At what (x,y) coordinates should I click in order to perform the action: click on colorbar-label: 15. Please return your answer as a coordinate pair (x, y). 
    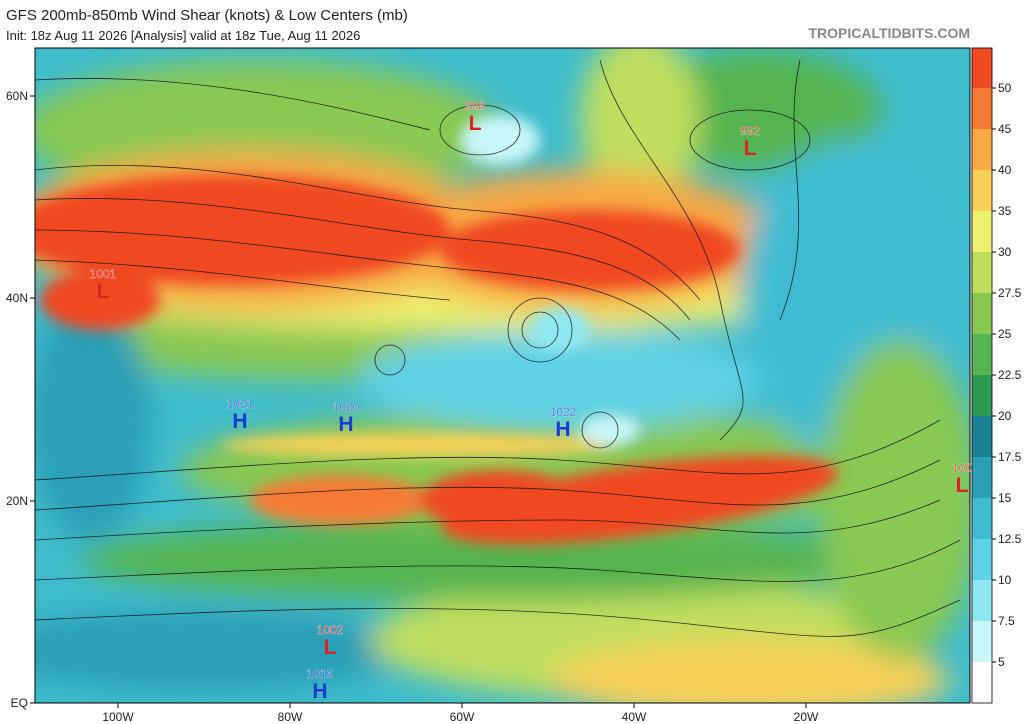
    Looking at the image, I should click on (1005, 498).